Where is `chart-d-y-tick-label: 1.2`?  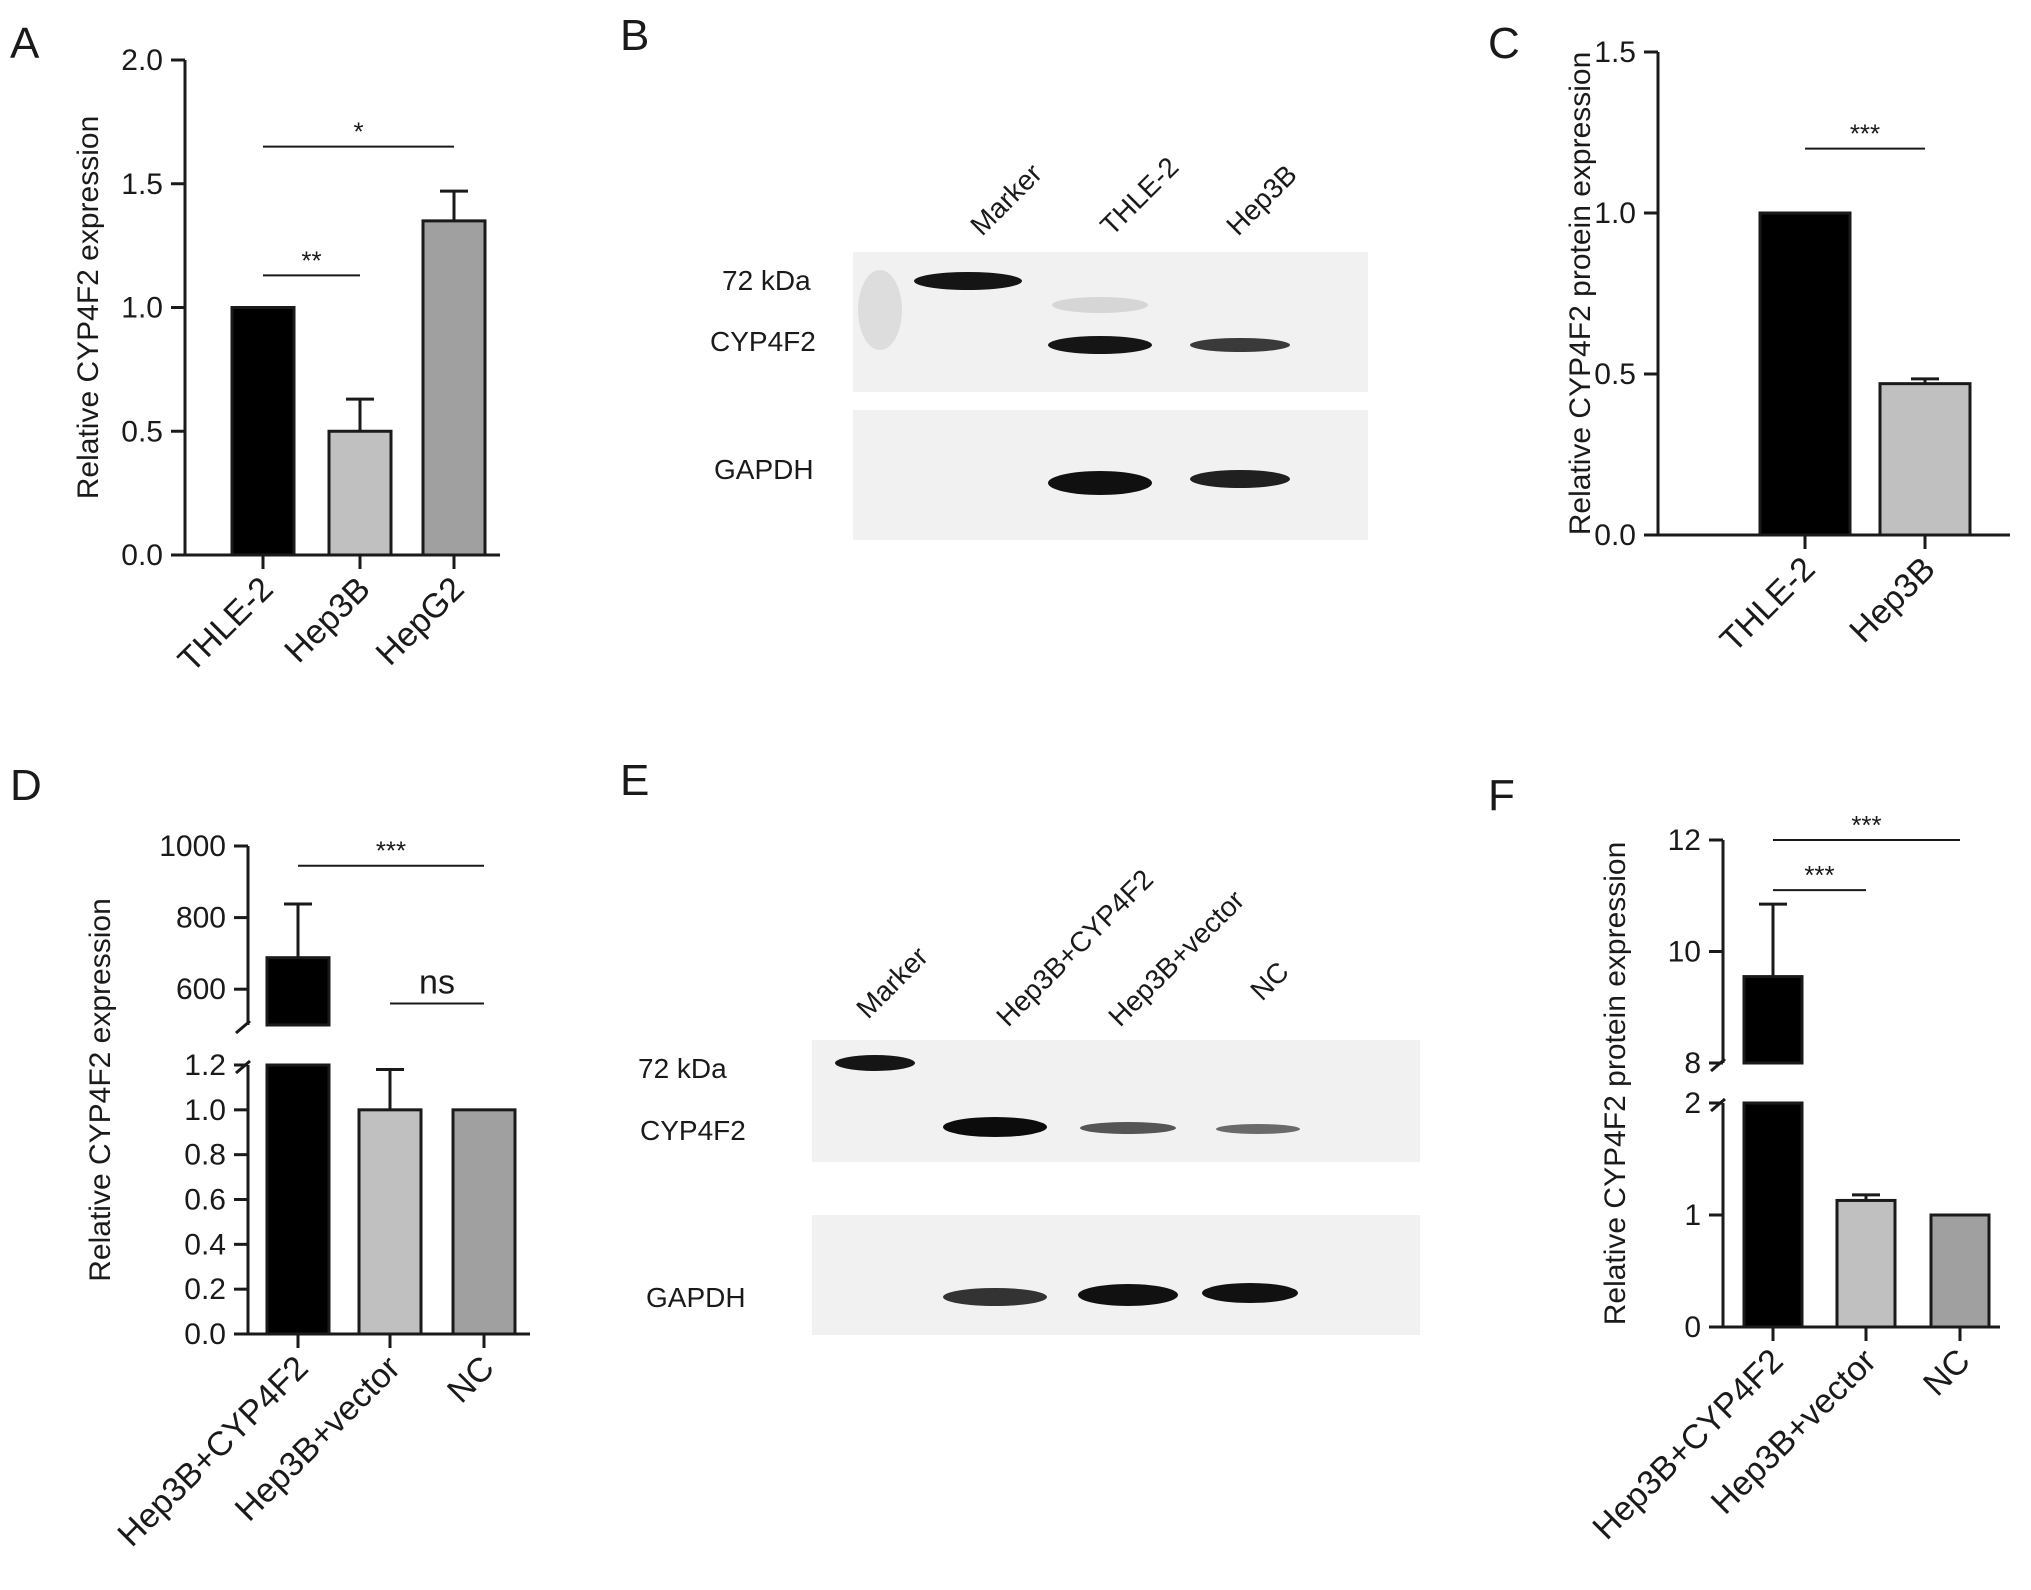 chart-d-y-tick-label: 1.2 is located at coordinates (205, 1065).